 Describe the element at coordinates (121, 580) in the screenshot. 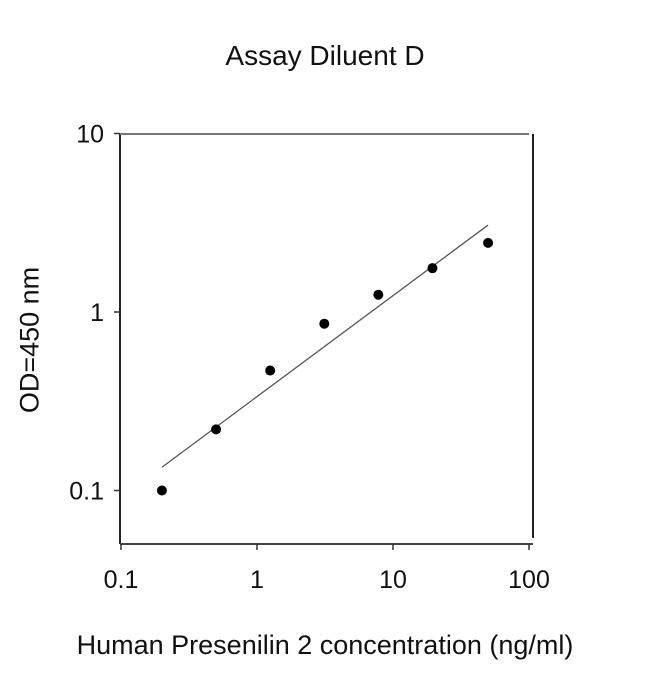

I see `x-tick-label: 0.1` at that location.